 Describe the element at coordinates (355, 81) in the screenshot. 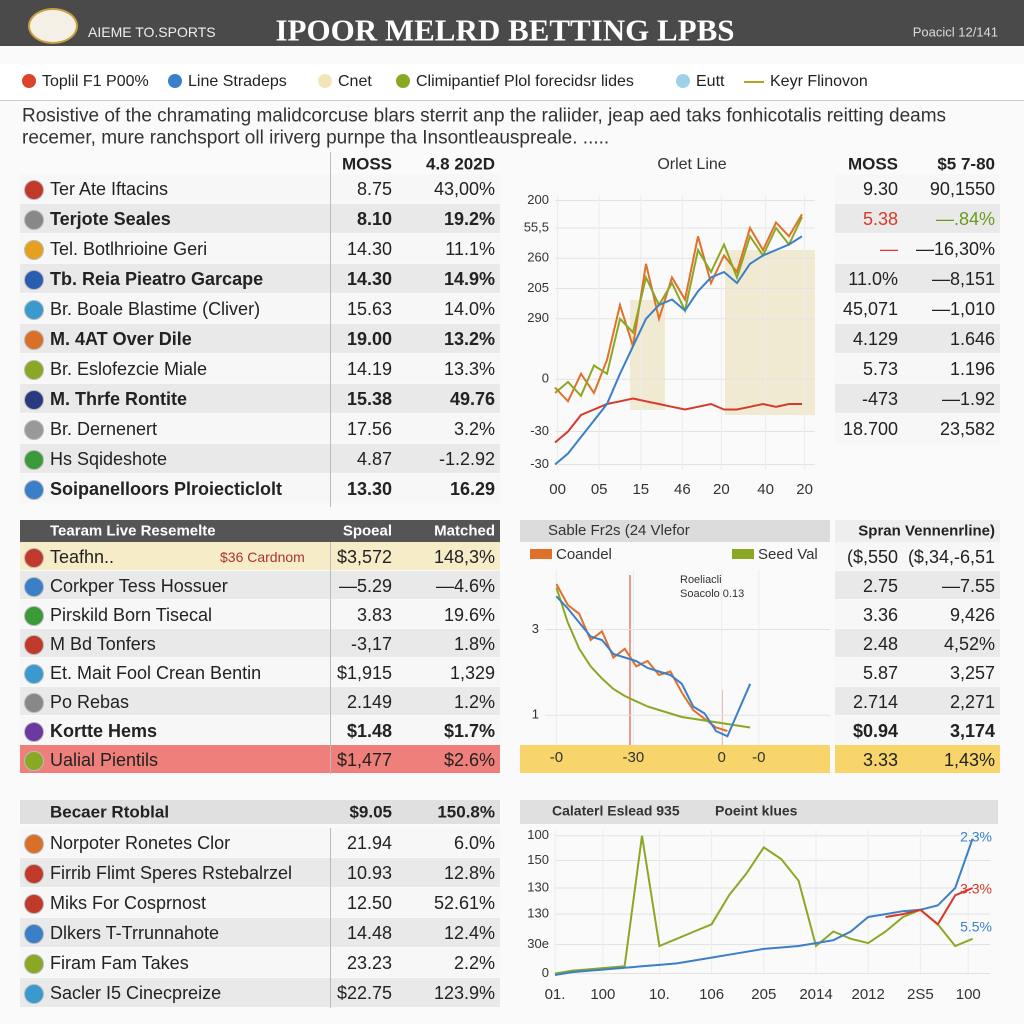

I see `legend-label: Cnet` at that location.